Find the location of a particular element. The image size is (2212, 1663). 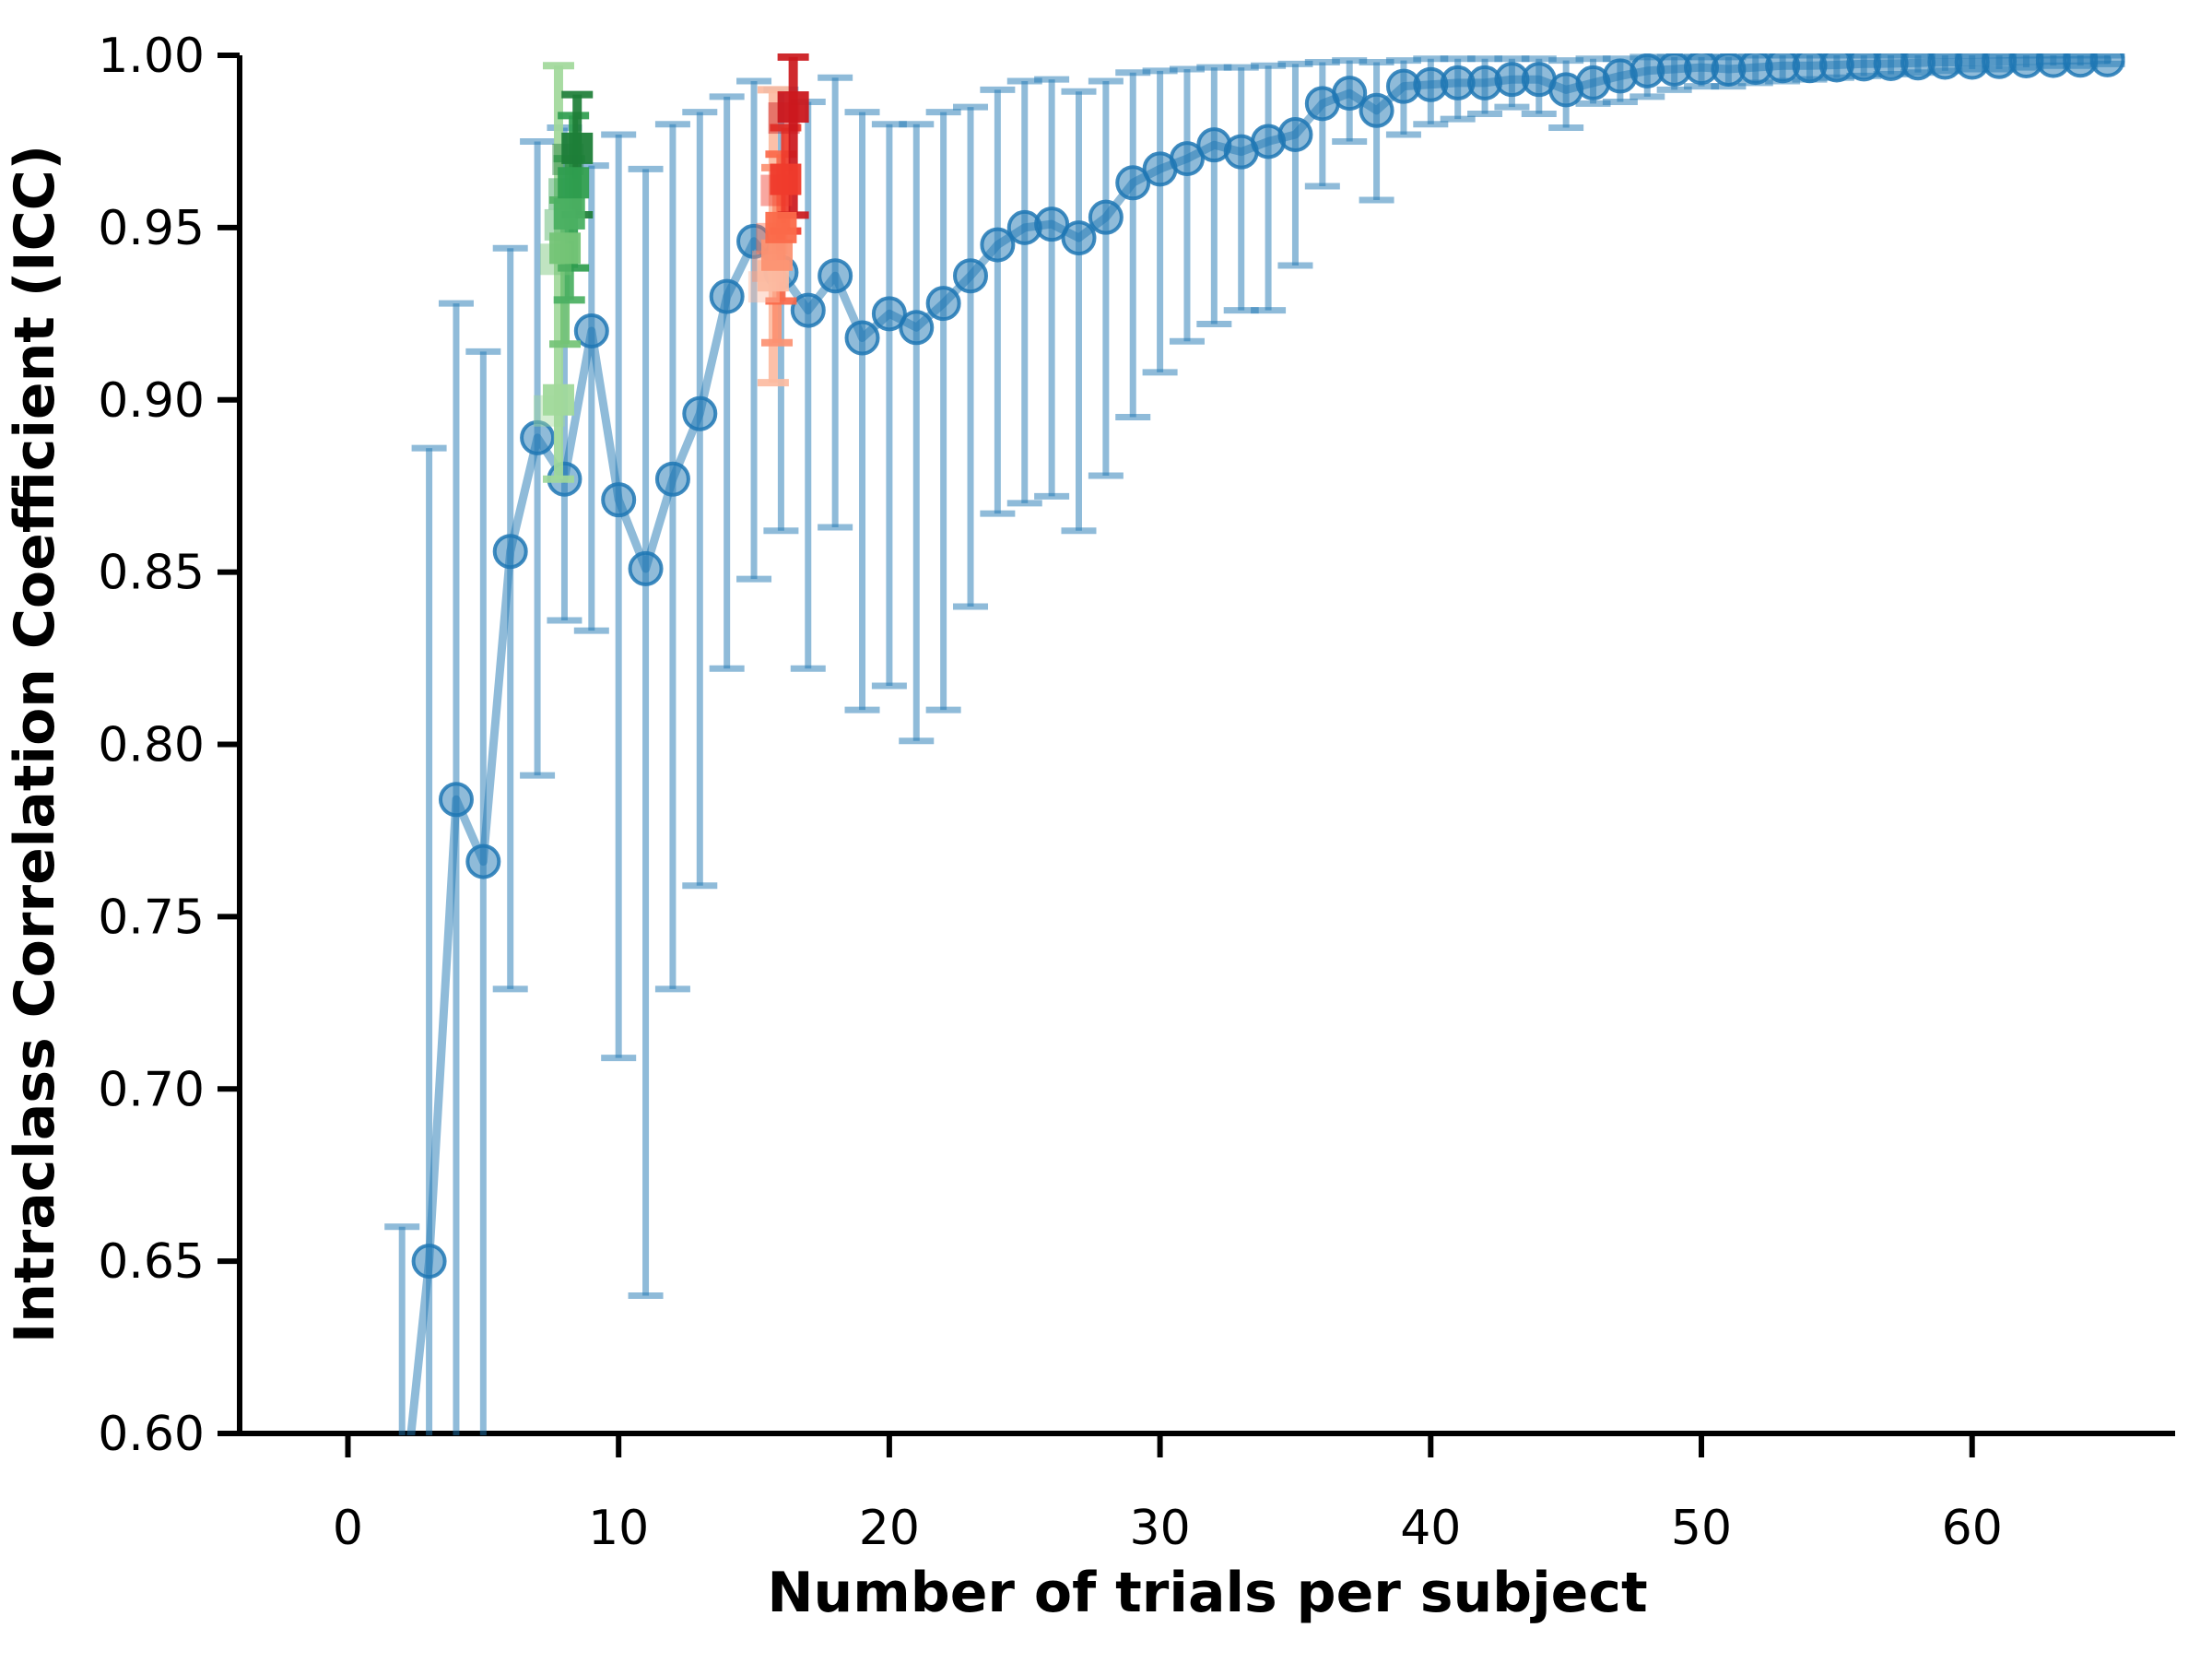

x-tick-label: 50 is located at coordinates (1701, 1528).